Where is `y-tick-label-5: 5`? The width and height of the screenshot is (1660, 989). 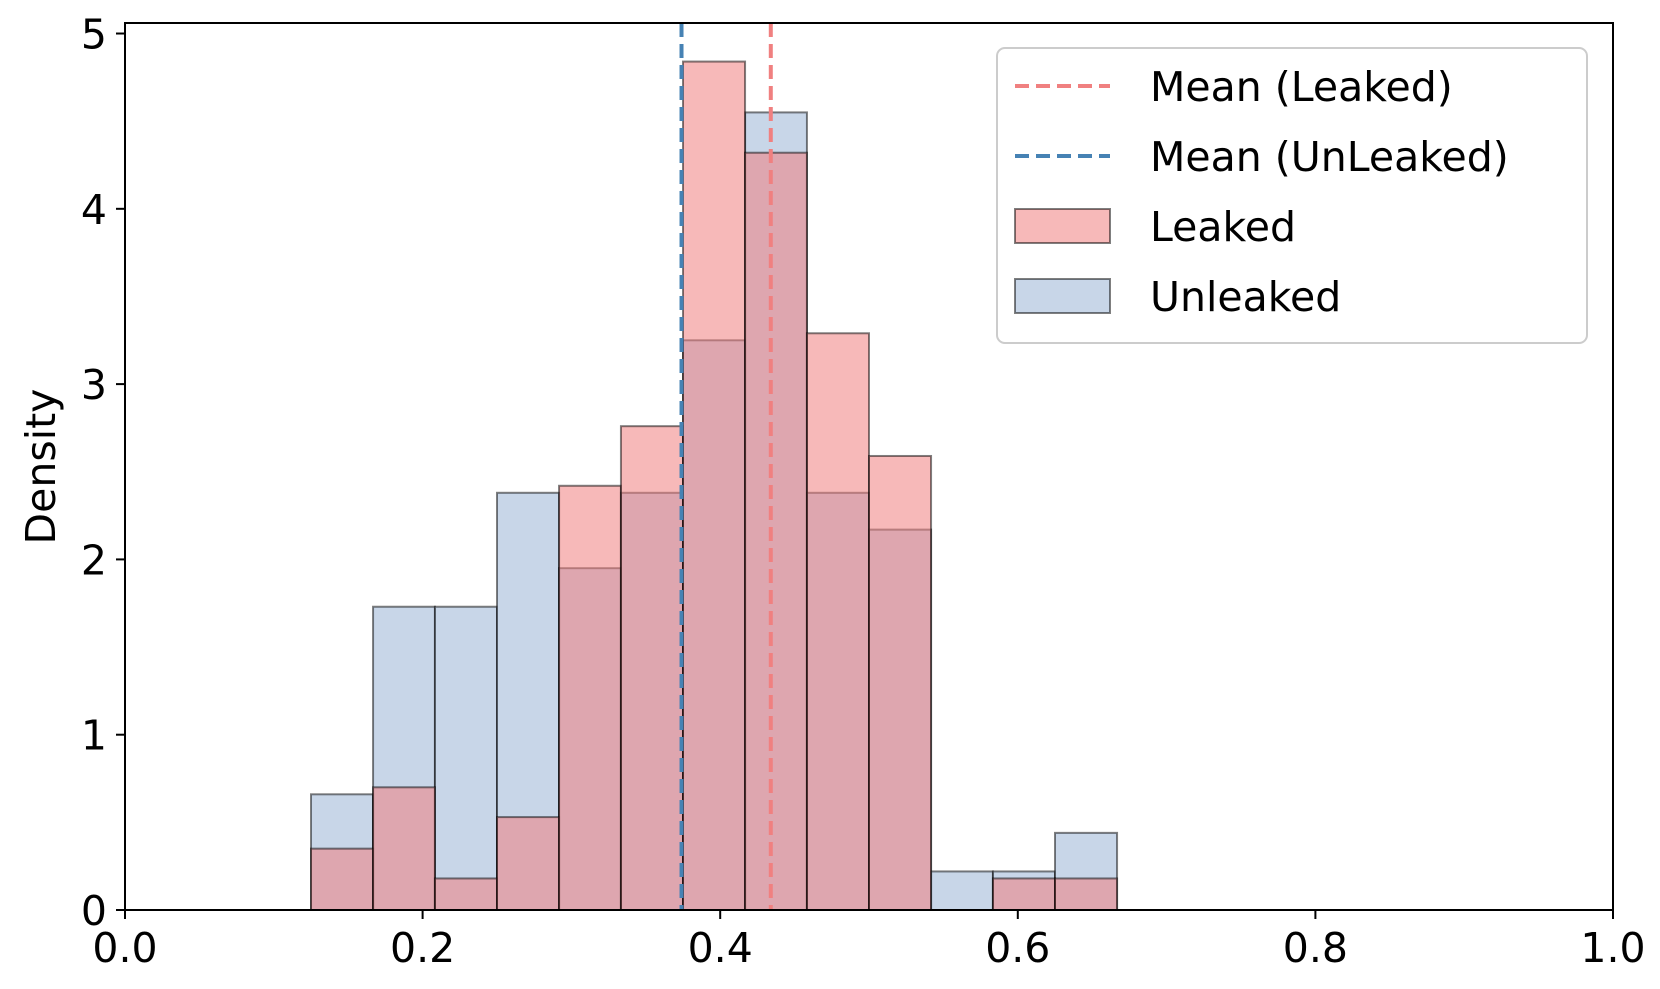 y-tick-label-5: 5 is located at coordinates (94, 35).